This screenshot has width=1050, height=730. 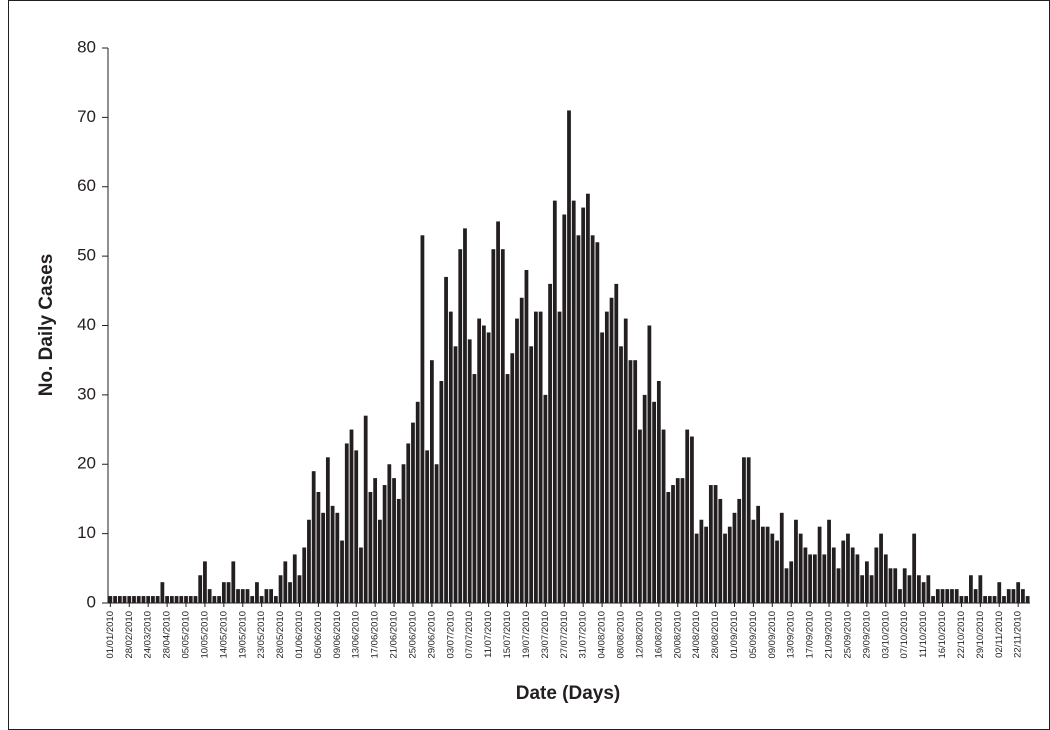 I want to click on x-tick-label: 05/09/2010, so click(x=753, y=635).